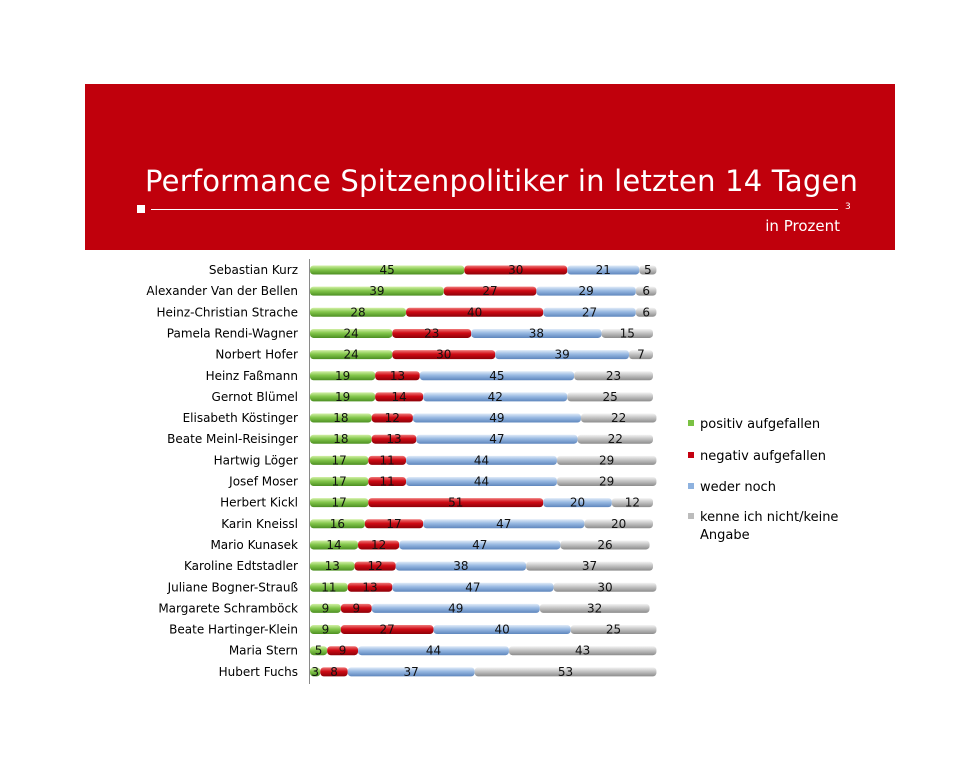 Image resolution: width=980 pixels, height=777 pixels. What do you see at coordinates (632, 503) in the screenshot?
I see `bar-segment-kenne-ich-nicht-keine-angabe-herbert-kickl` at bounding box center [632, 503].